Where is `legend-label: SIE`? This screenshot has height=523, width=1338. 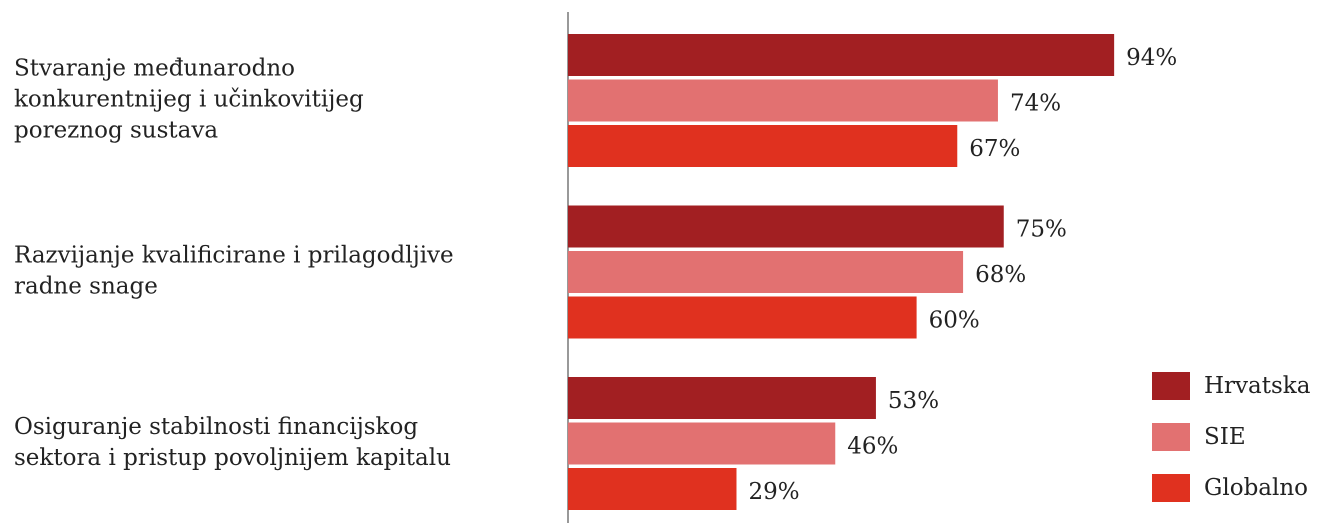
legend-label: SIE is located at coordinates (1225, 437).